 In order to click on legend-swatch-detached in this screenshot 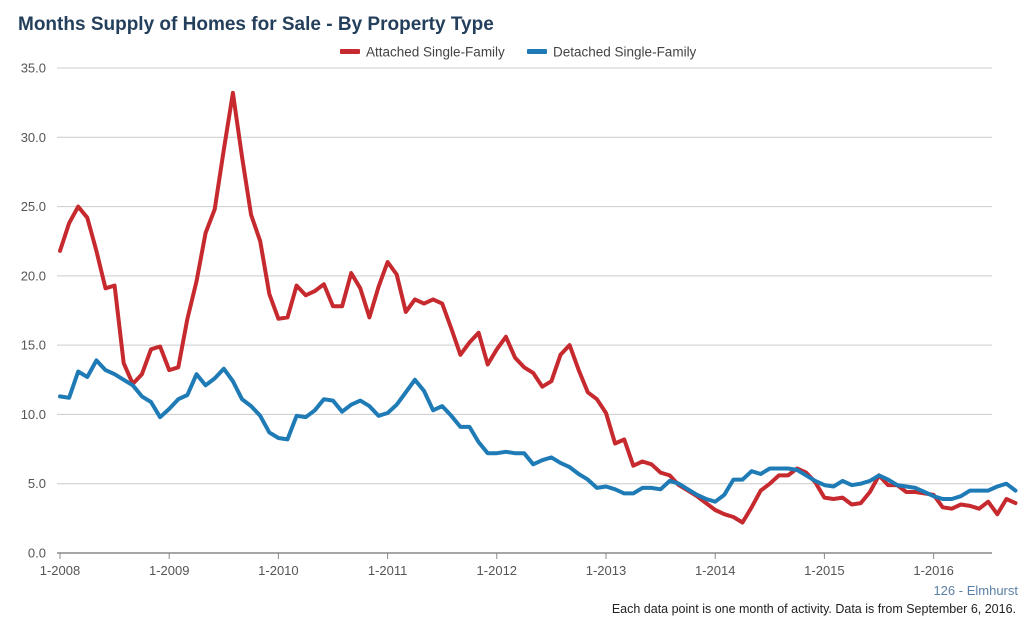, I will do `click(537, 51)`.